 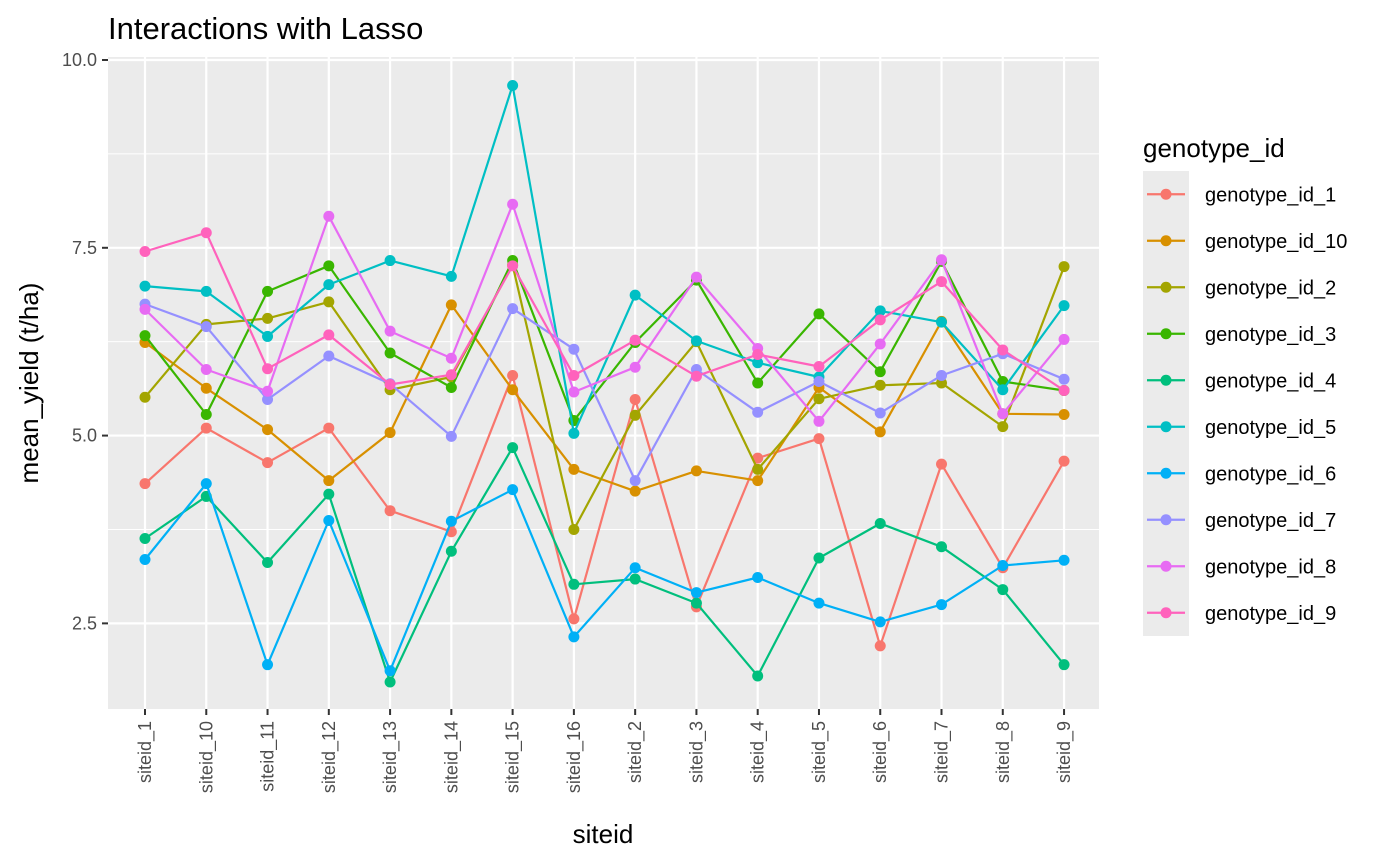 I want to click on y-tick-label: 7.5, so click(x=84, y=248).